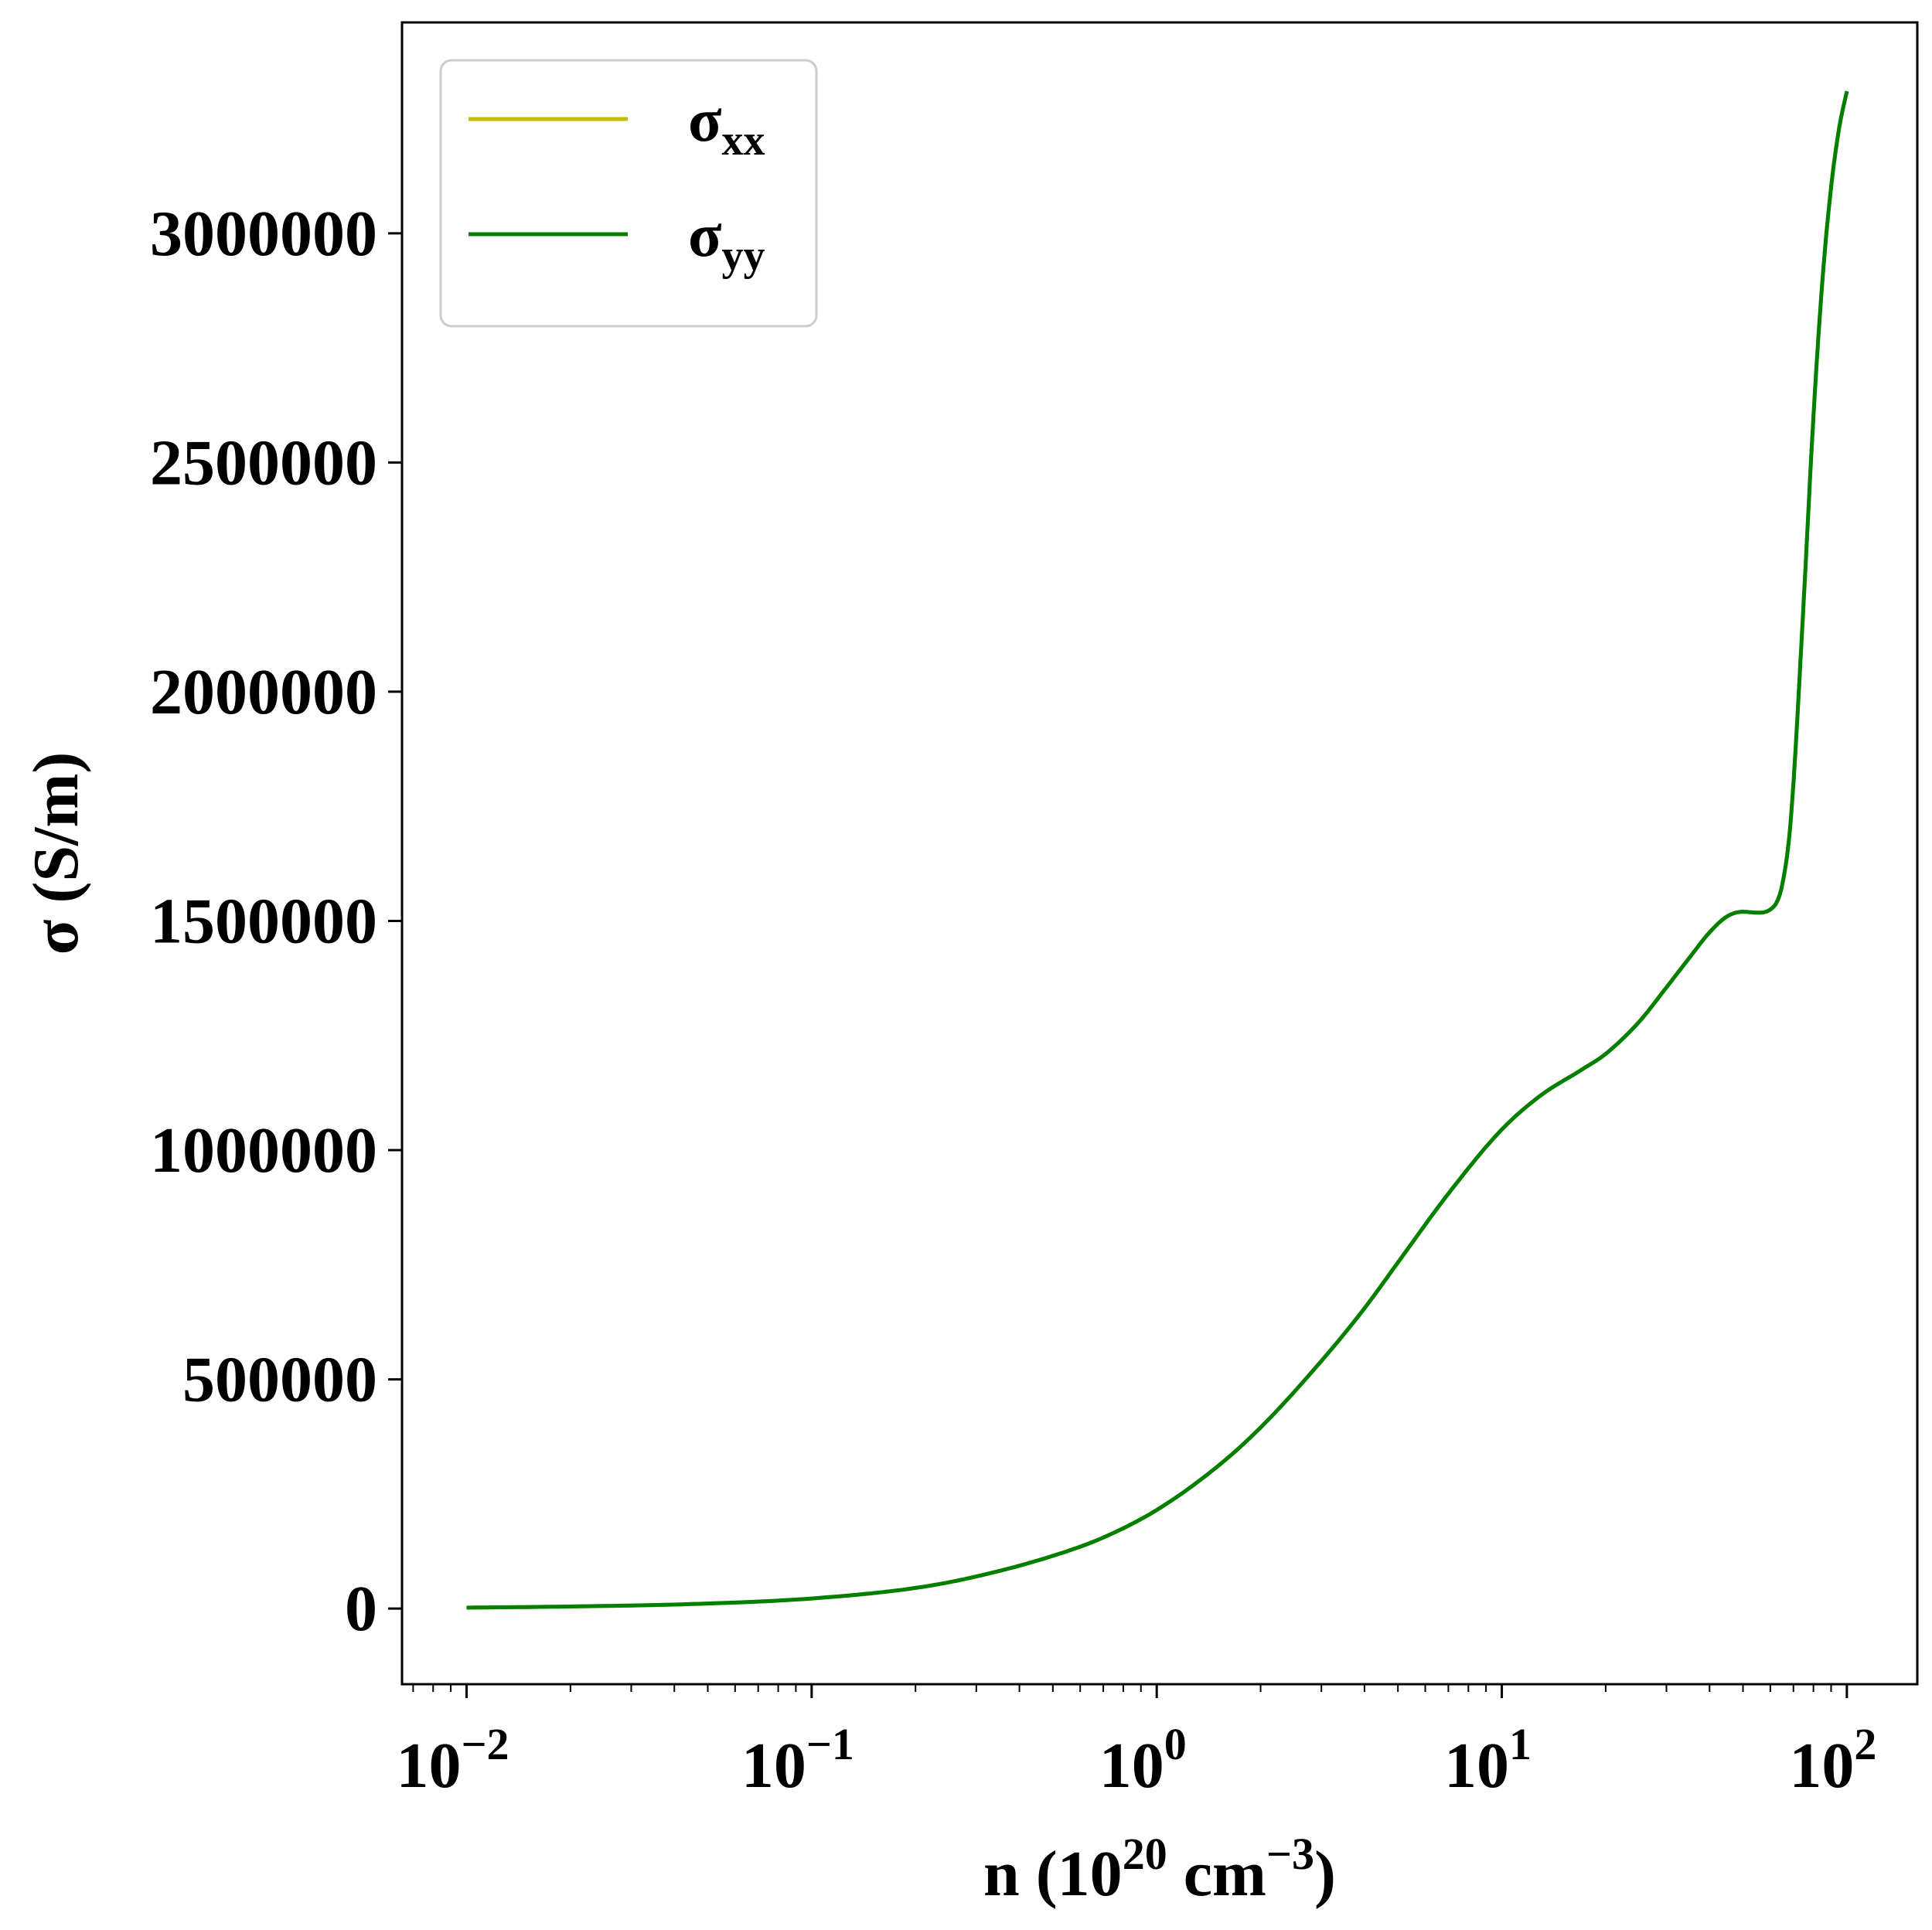  Describe the element at coordinates (263, 692) in the screenshot. I see `y-tick-label: 2000000` at that location.